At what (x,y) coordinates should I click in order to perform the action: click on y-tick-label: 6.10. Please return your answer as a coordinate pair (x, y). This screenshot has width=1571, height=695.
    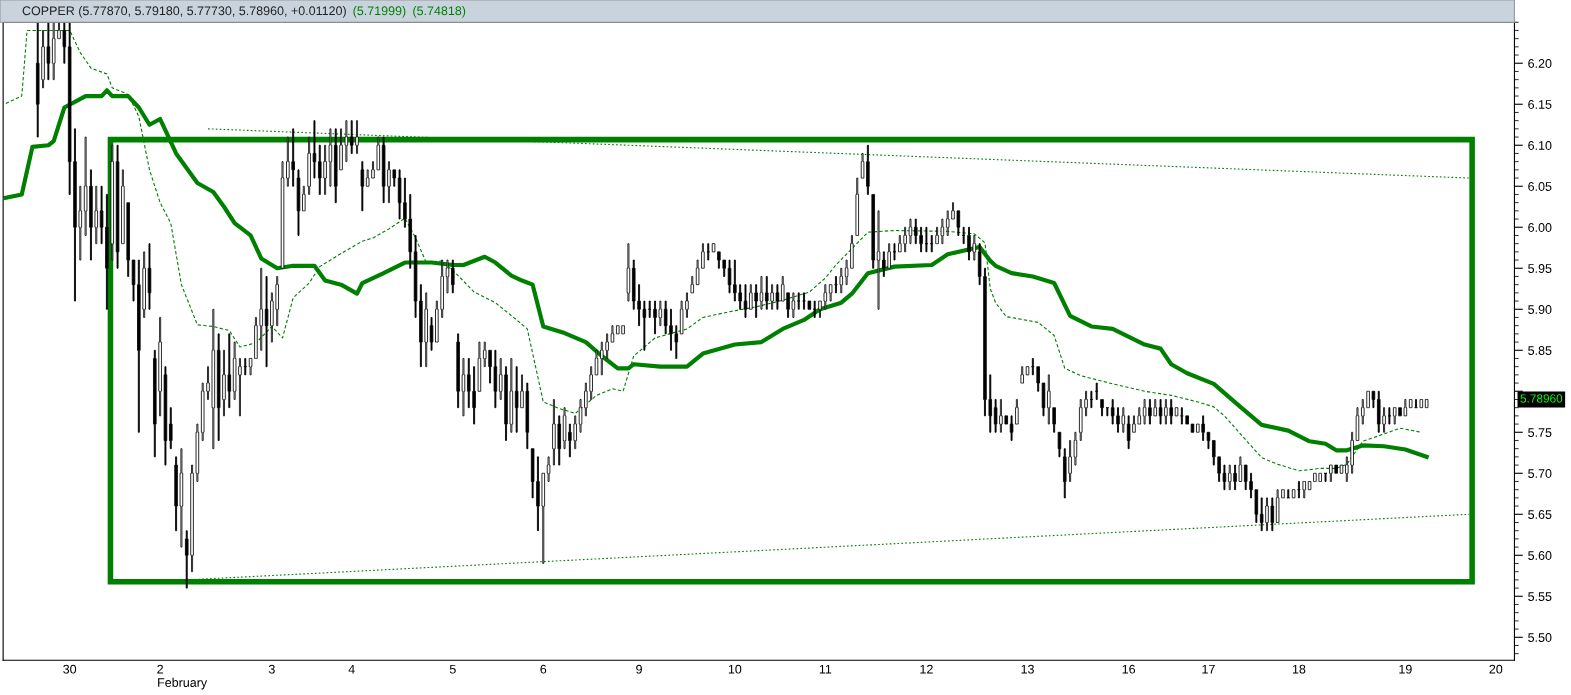
    Looking at the image, I should click on (1540, 145).